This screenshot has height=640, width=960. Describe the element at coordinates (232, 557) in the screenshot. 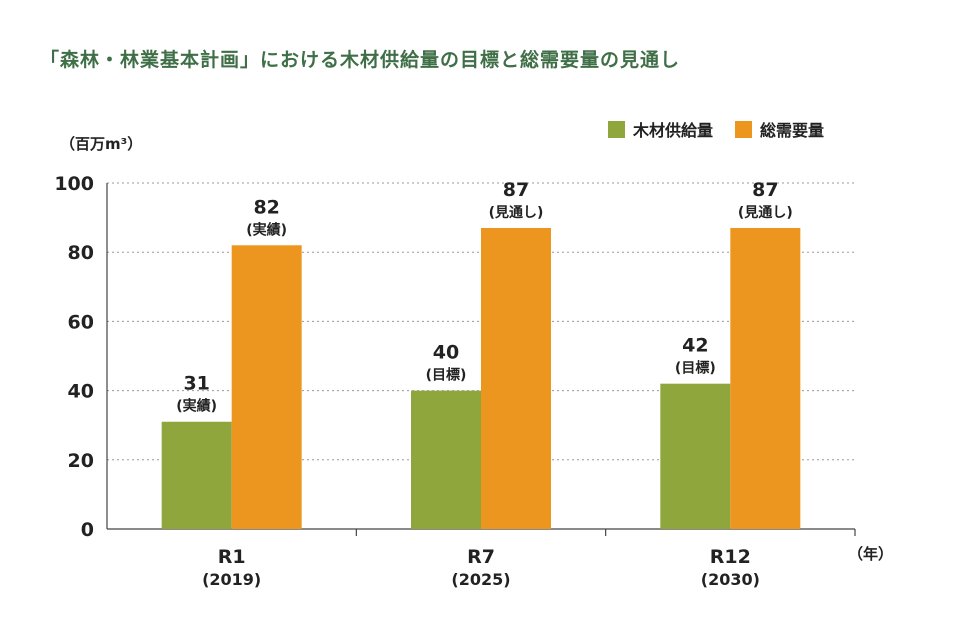

I see `x-tick-label: R1` at that location.